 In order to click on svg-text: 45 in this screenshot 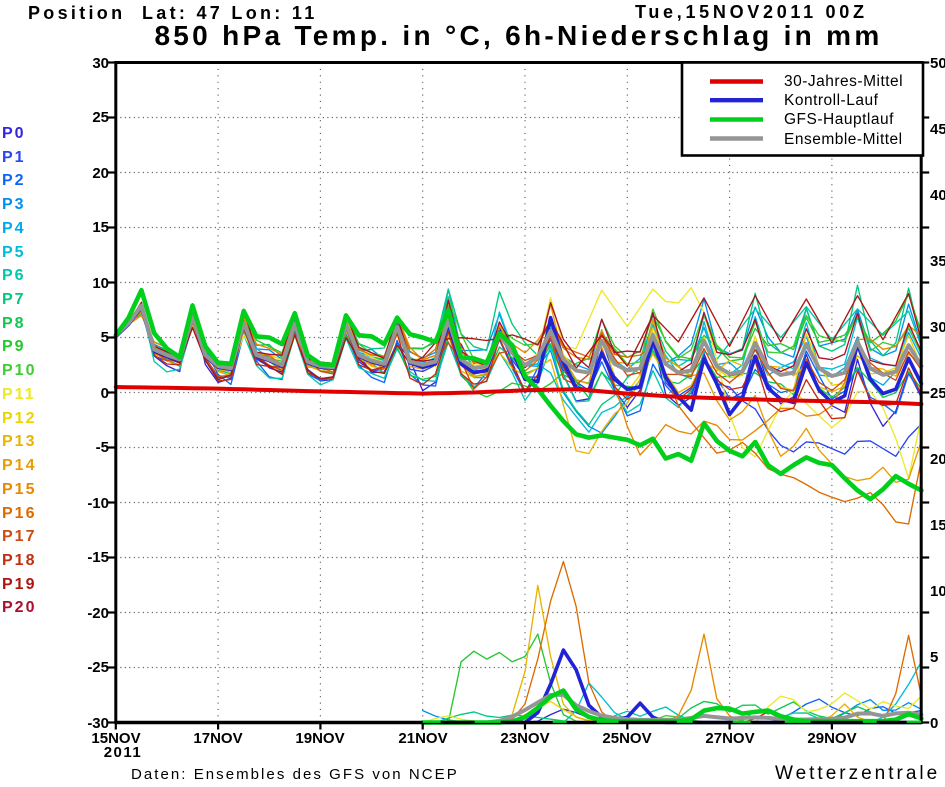, I will do `click(937, 129)`.